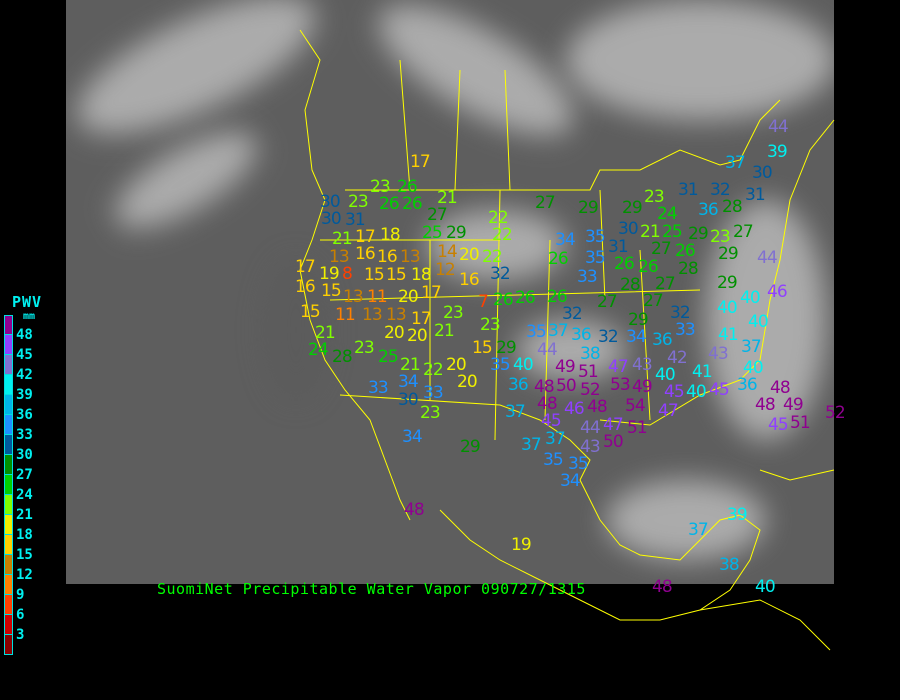 The height and width of the screenshot is (700, 900). I want to click on legend-label: 6, so click(20, 615).